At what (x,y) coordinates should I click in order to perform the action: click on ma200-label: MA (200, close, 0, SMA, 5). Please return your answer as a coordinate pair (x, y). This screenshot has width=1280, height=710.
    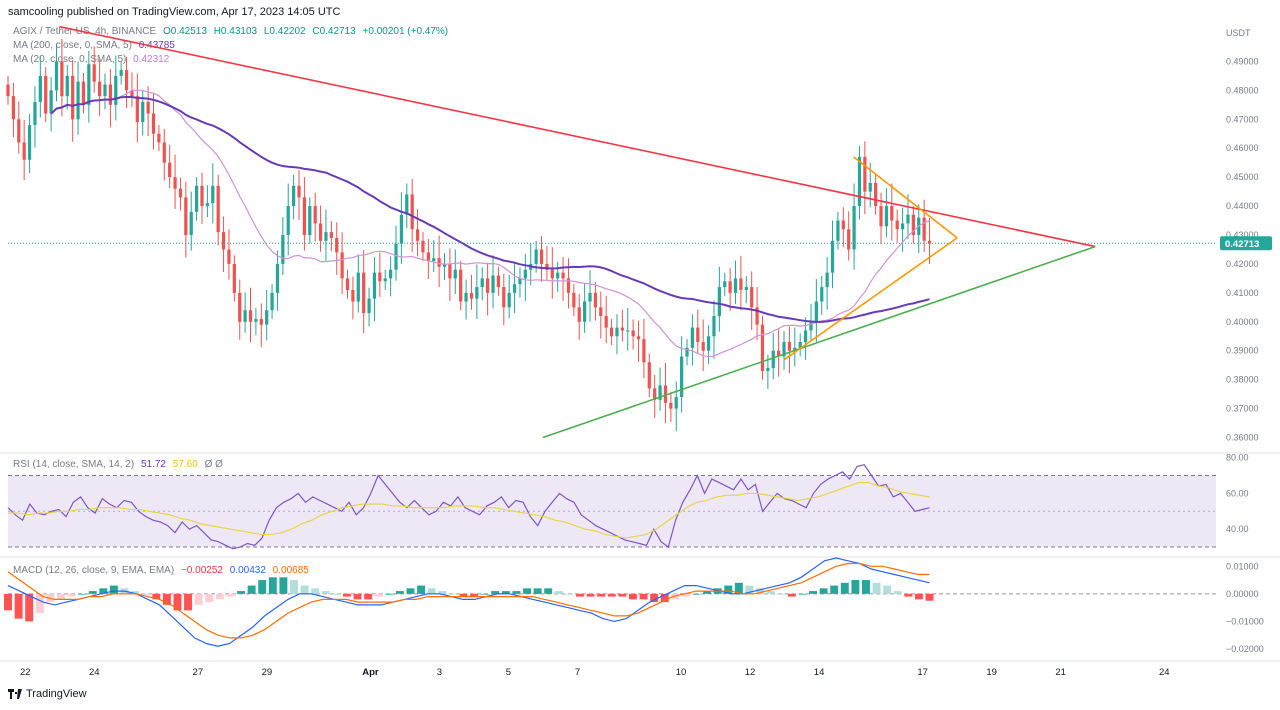
    Looking at the image, I should click on (72, 45).